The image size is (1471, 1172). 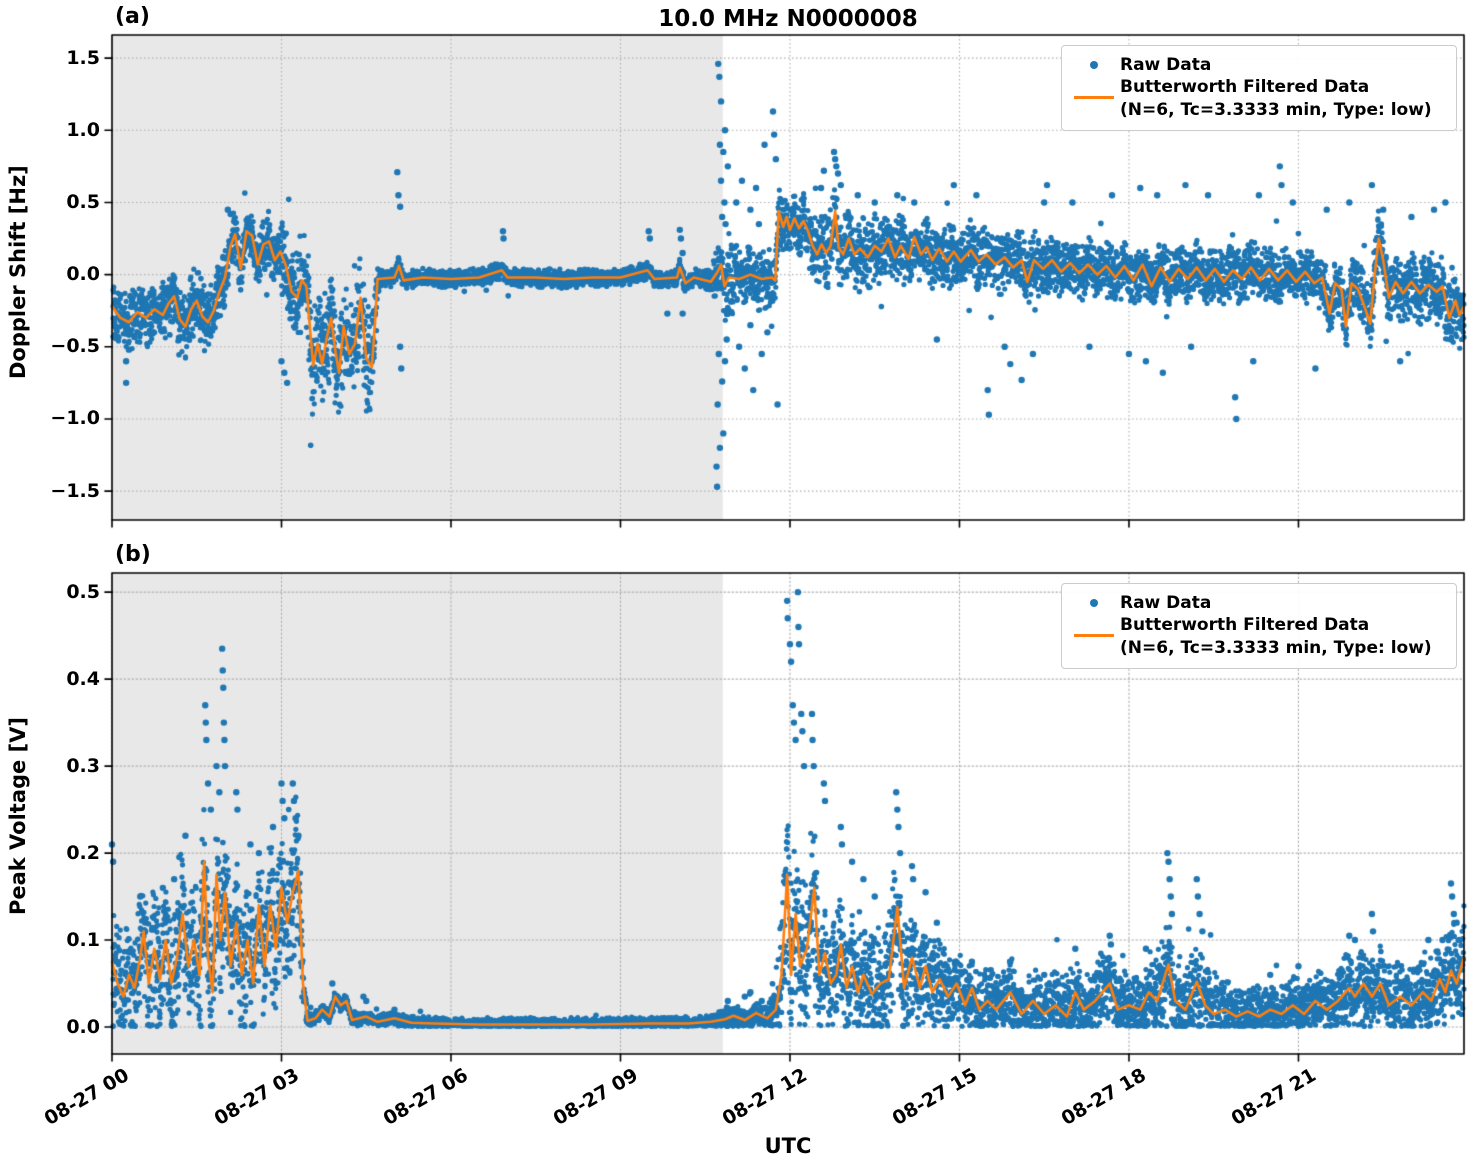 What do you see at coordinates (75, 490) in the screenshot?
I see `y-tick-label: −1.5` at bounding box center [75, 490].